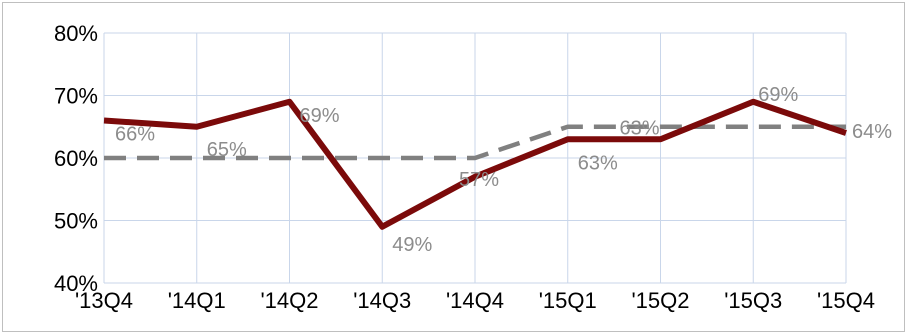 The image size is (908, 335). Describe the element at coordinates (289, 300) in the screenshot. I see `x-tick-label: '14Q2` at that location.